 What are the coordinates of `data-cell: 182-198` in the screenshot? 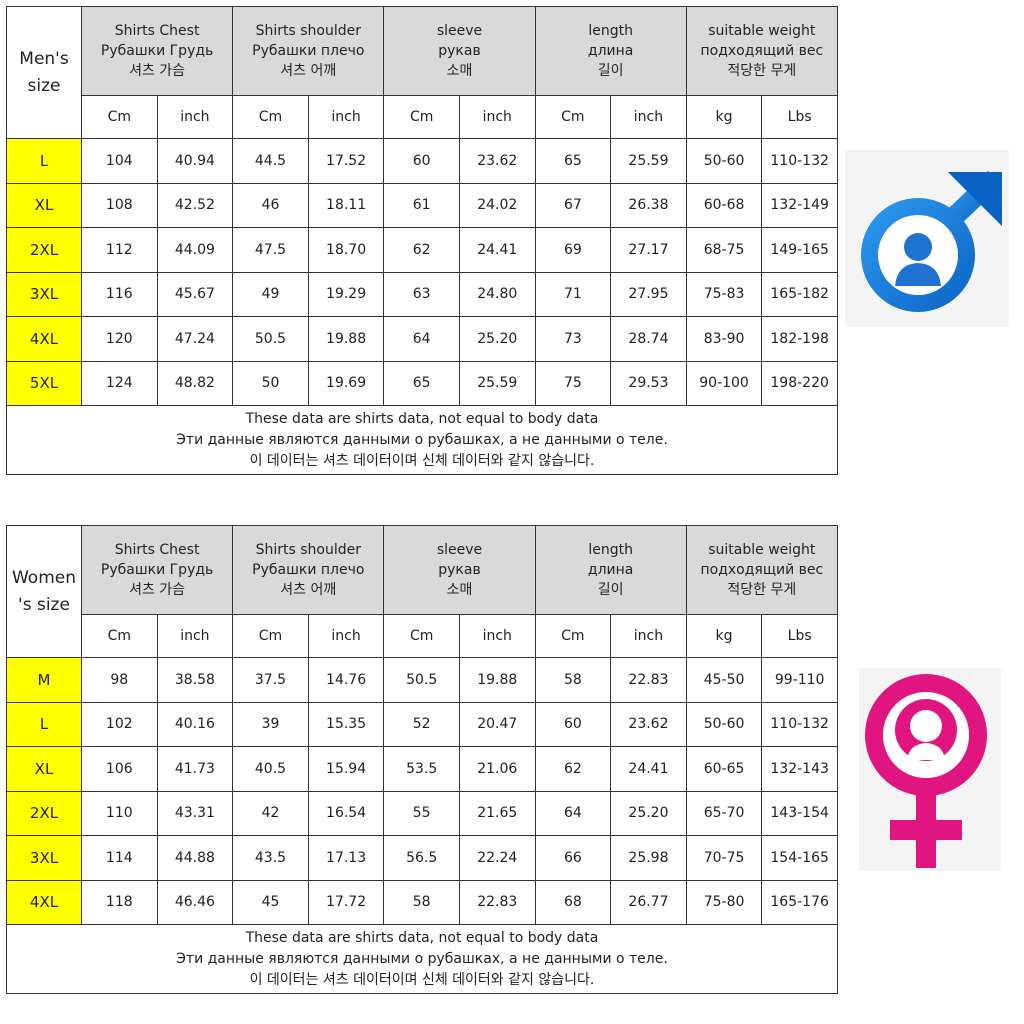 It's located at (799, 339).